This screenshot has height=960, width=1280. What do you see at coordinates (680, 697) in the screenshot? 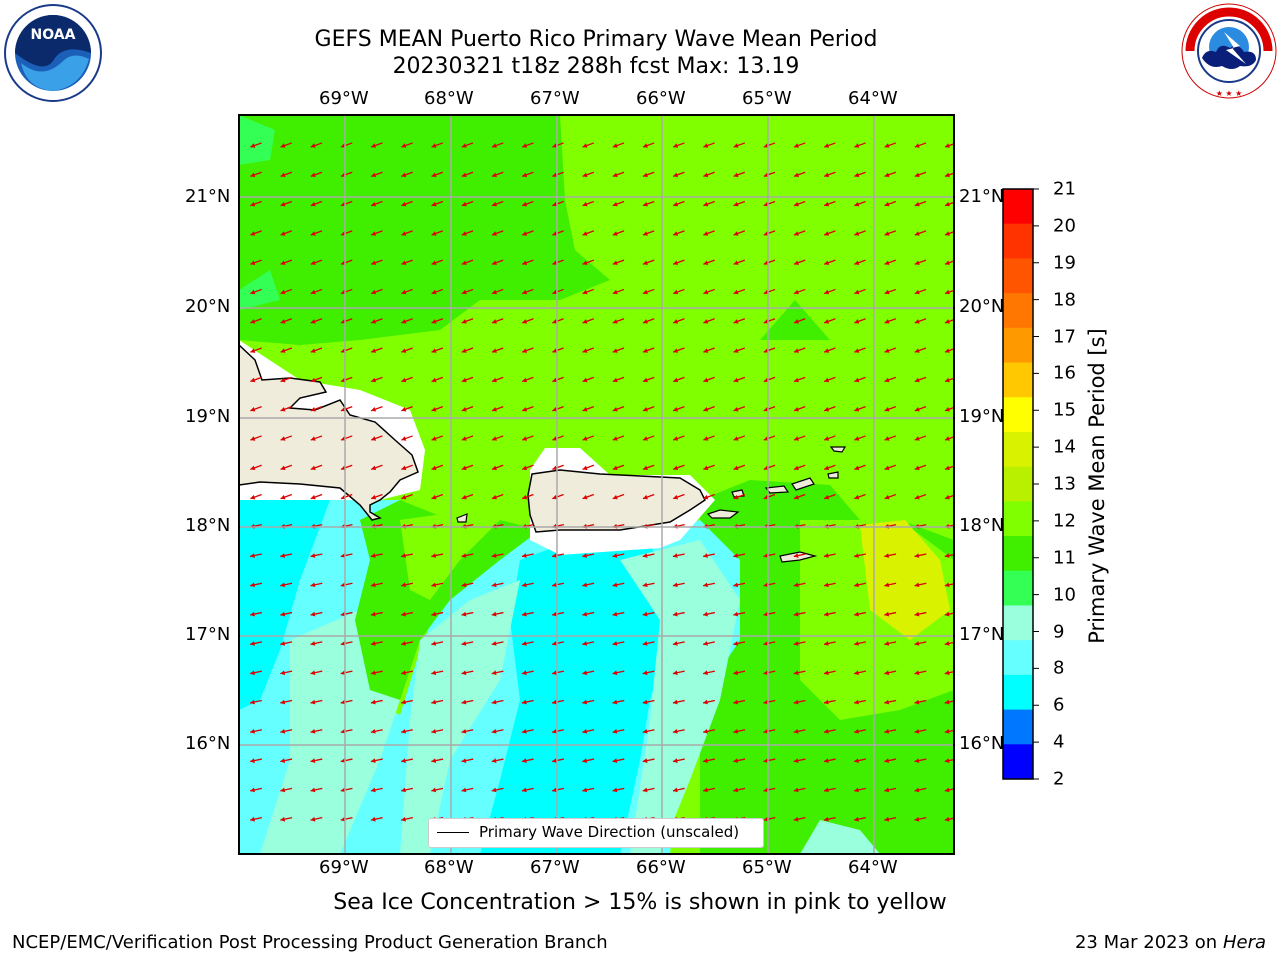
I see `field-se-mint` at bounding box center [680, 697].